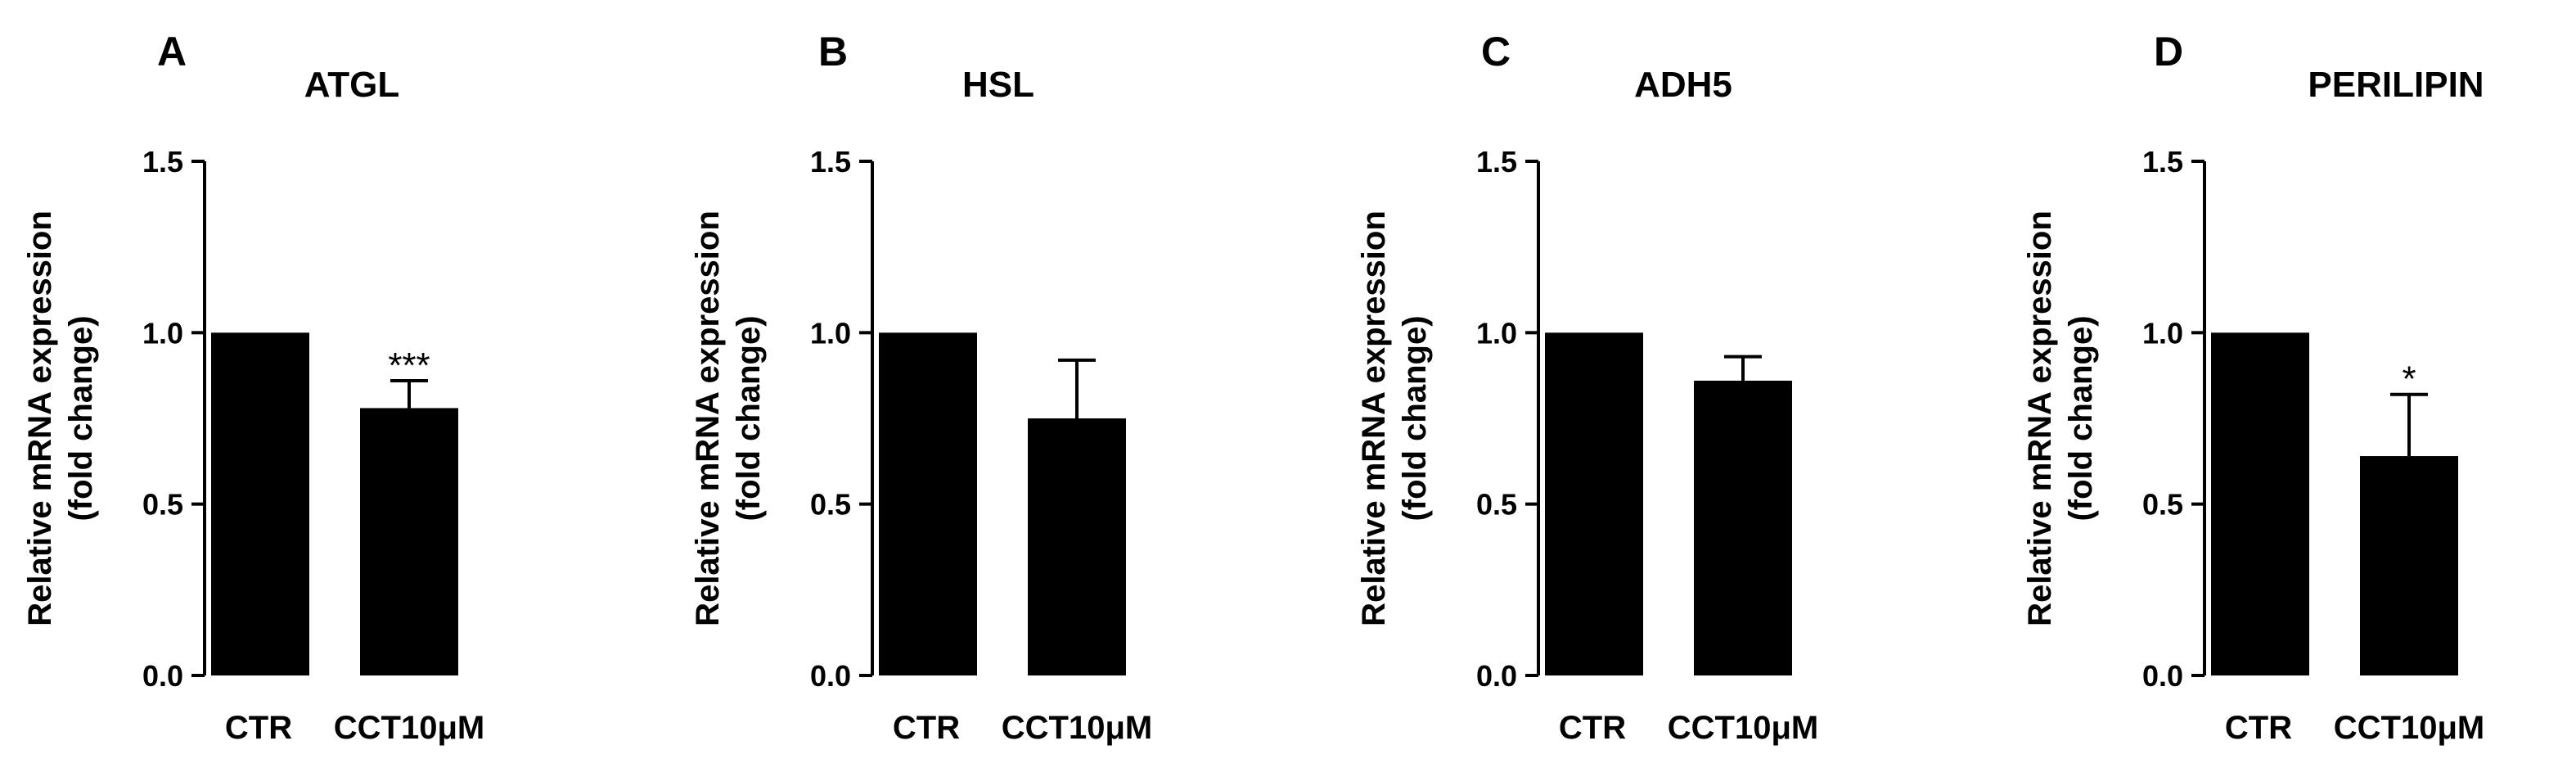 This screenshot has height=777, width=2576. Describe the element at coordinates (2396, 85) in the screenshot. I see `chart-title: PERILIPIN` at that location.